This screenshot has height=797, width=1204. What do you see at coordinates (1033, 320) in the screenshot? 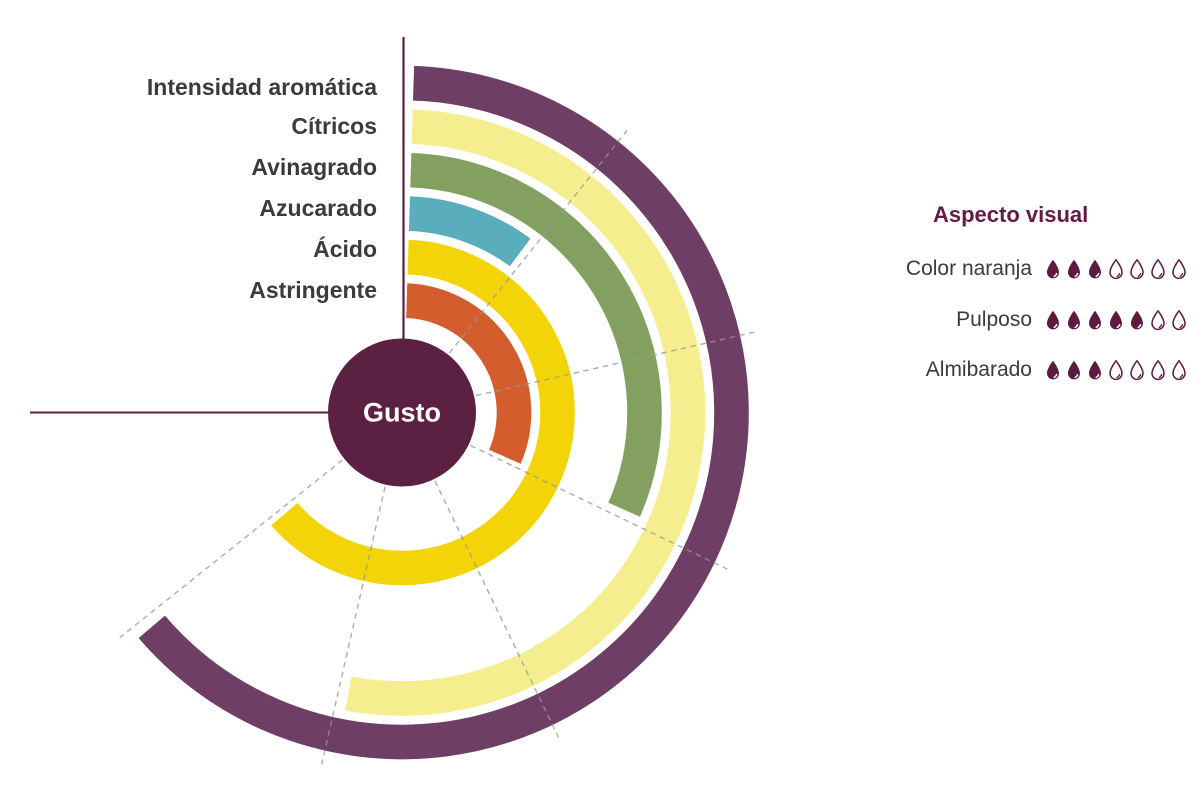
I see `legend-row-pulposo: Pulposo` at bounding box center [1033, 320].